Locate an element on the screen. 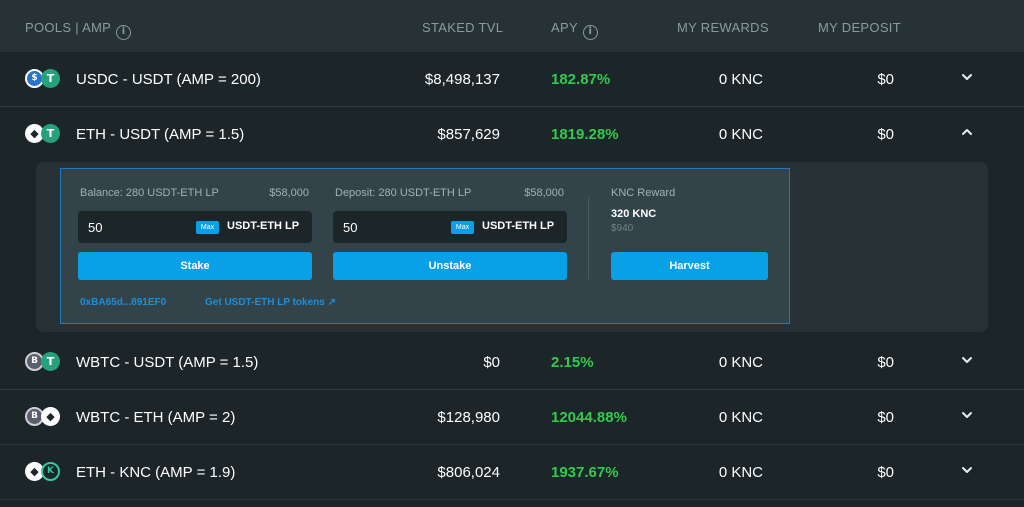 Image resolution: width=1024 pixels, height=507 pixels. pool-tvl: $128,980 is located at coordinates (468, 417).